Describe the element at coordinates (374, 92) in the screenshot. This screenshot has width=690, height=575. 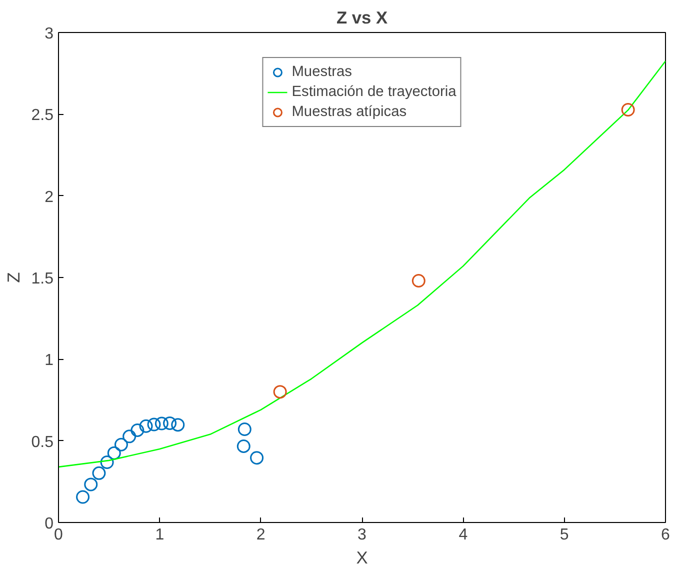
I see `legend-label: Estimación de trayectoria` at that location.